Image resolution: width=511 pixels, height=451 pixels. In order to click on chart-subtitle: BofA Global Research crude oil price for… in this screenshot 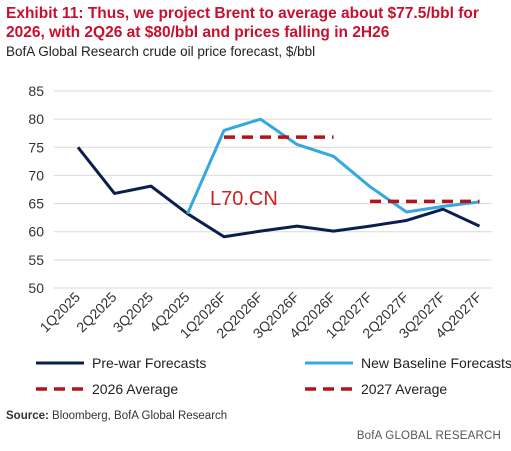, I will do `click(161, 51)`.